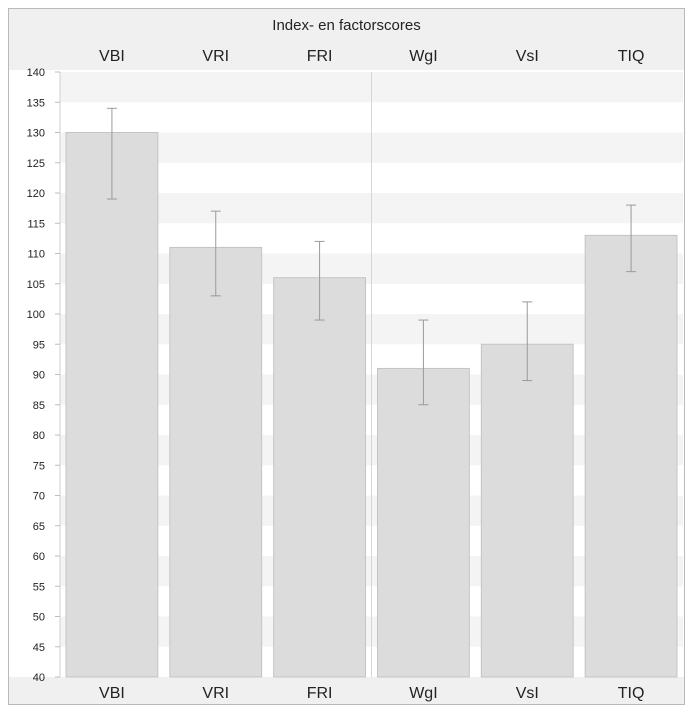  What do you see at coordinates (39, 587) in the screenshot?
I see `y-tick-label: 55` at bounding box center [39, 587].